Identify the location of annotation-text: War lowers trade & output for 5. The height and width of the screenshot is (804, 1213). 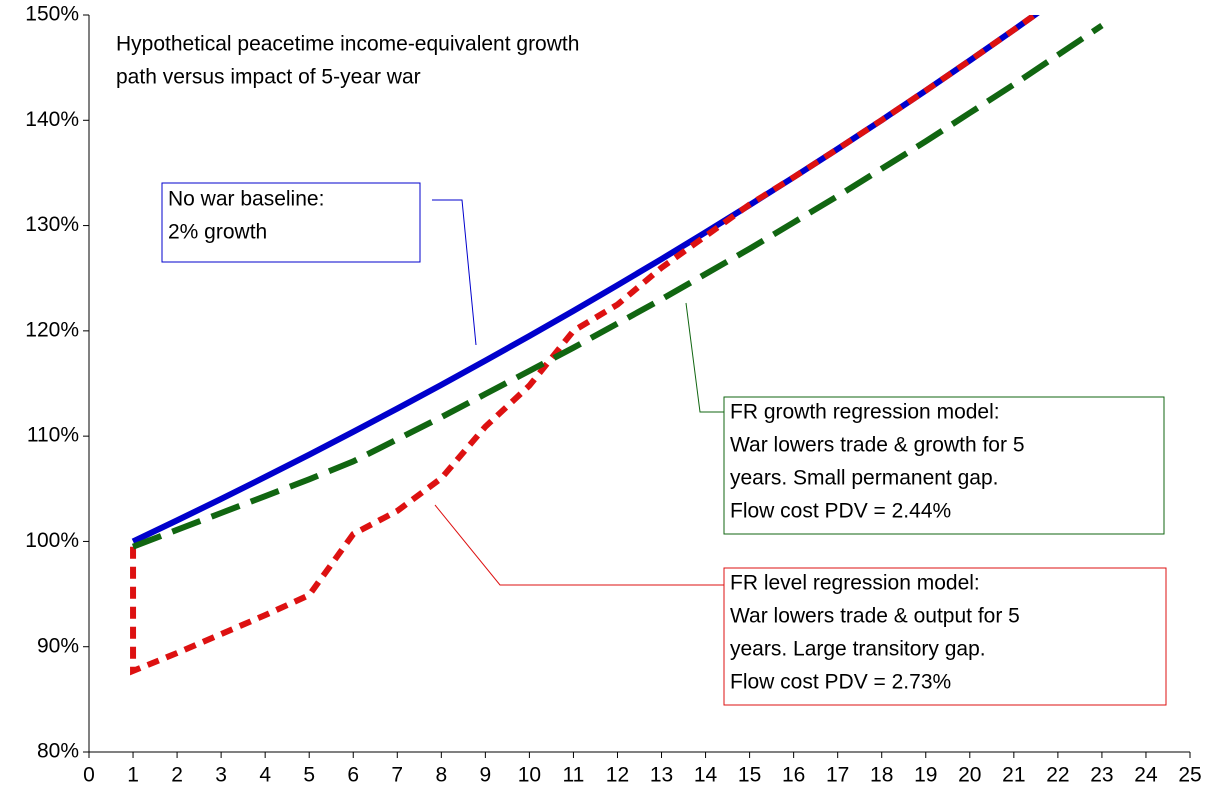
(875, 616).